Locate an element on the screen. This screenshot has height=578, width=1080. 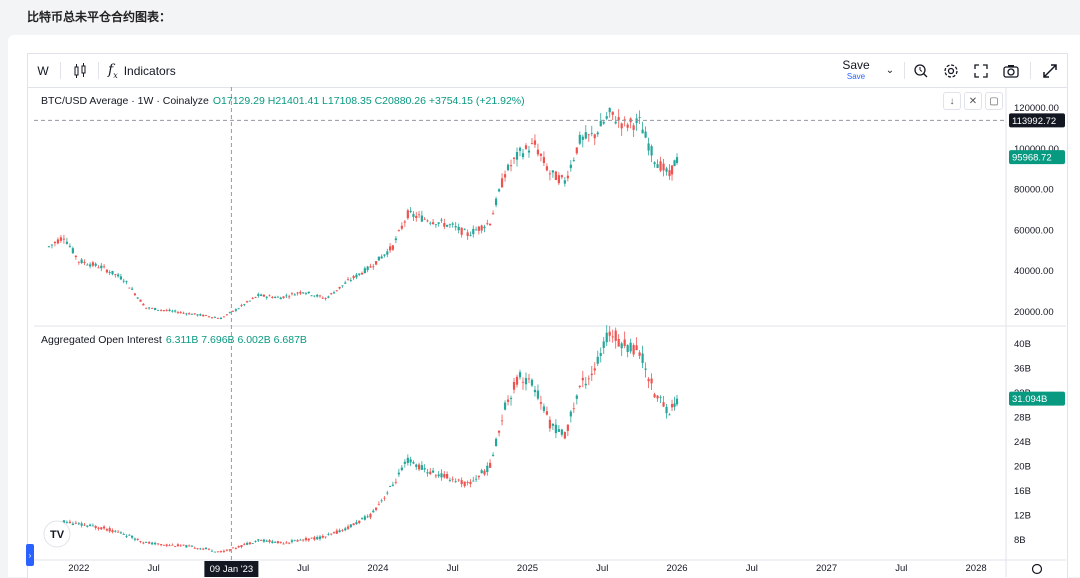
tradingview-logo: TV is located at coordinates (57, 534).